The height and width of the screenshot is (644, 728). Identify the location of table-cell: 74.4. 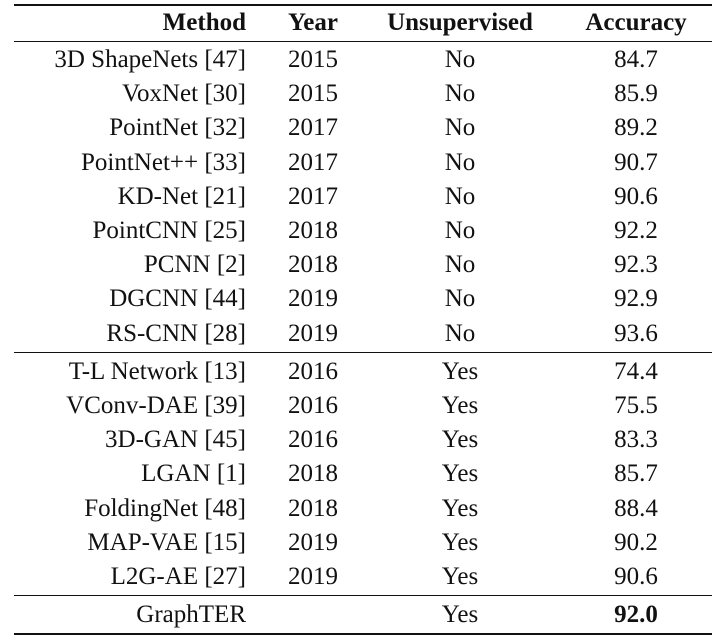
(636, 371).